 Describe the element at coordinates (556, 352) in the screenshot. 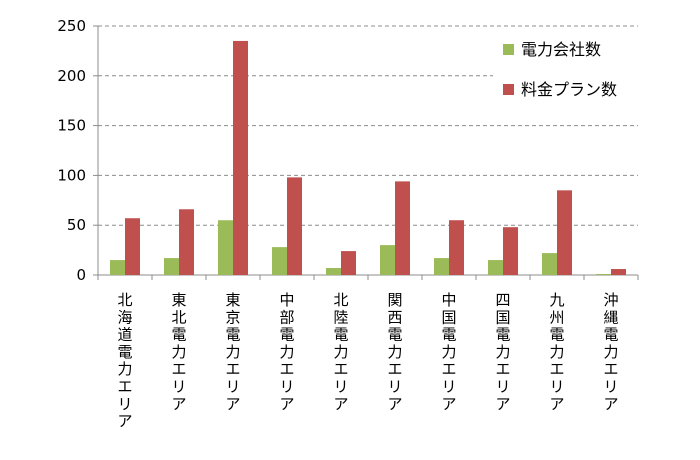

I see `x-category-label: 九州電力エリア` at that location.